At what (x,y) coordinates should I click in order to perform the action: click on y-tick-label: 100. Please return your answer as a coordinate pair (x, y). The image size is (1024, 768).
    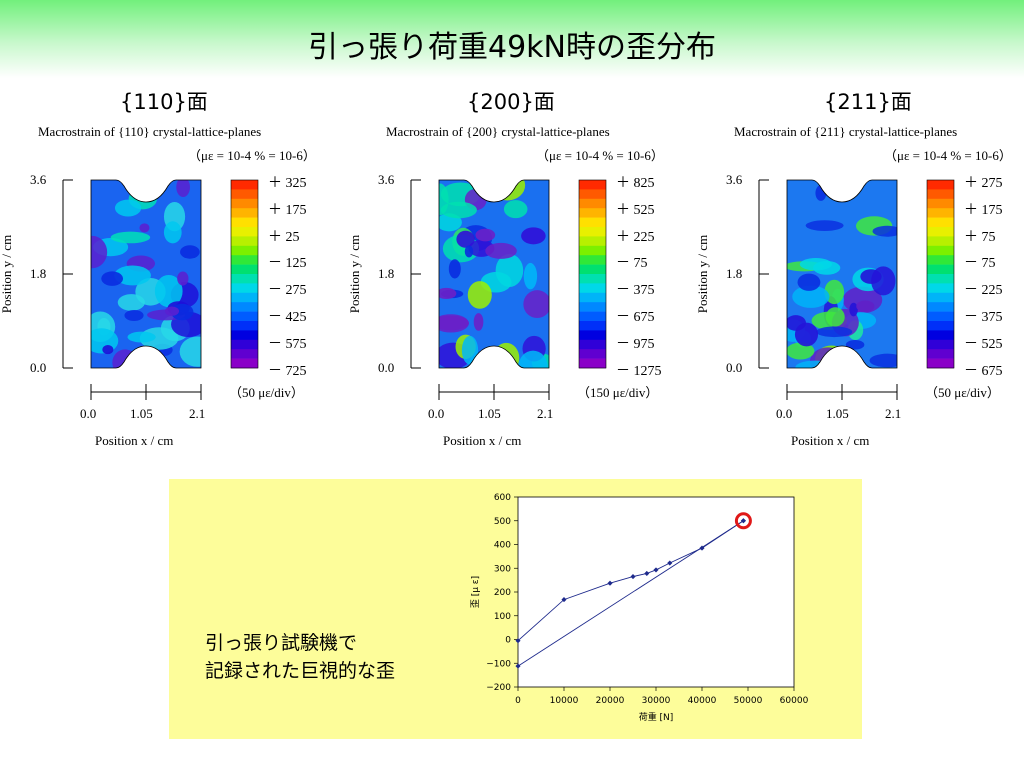
    Looking at the image, I should click on (502, 617).